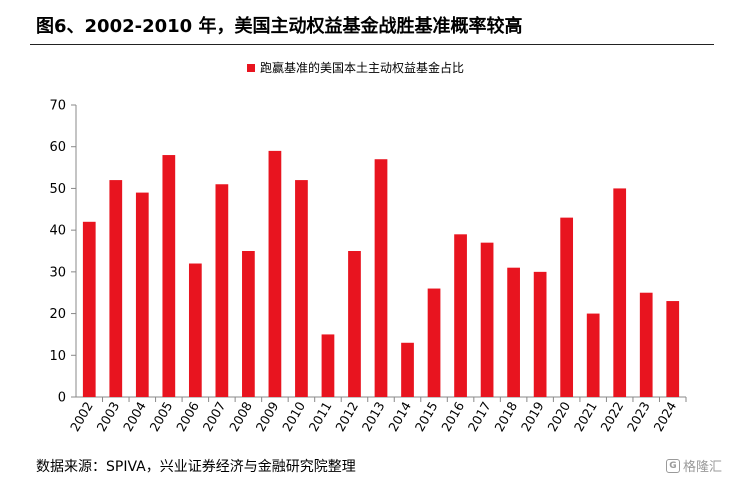 Image resolution: width=744 pixels, height=486 pixels. Describe the element at coordinates (638, 416) in the screenshot. I see `x-tick-label: 2023` at that location.